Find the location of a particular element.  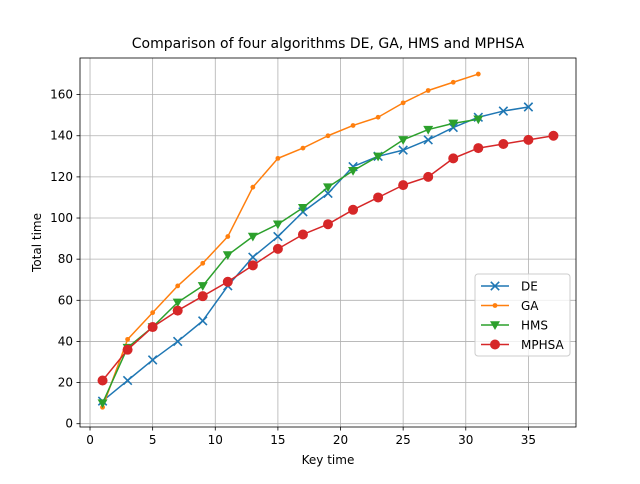

y-tick-label: 0 is located at coordinates (69, 424).